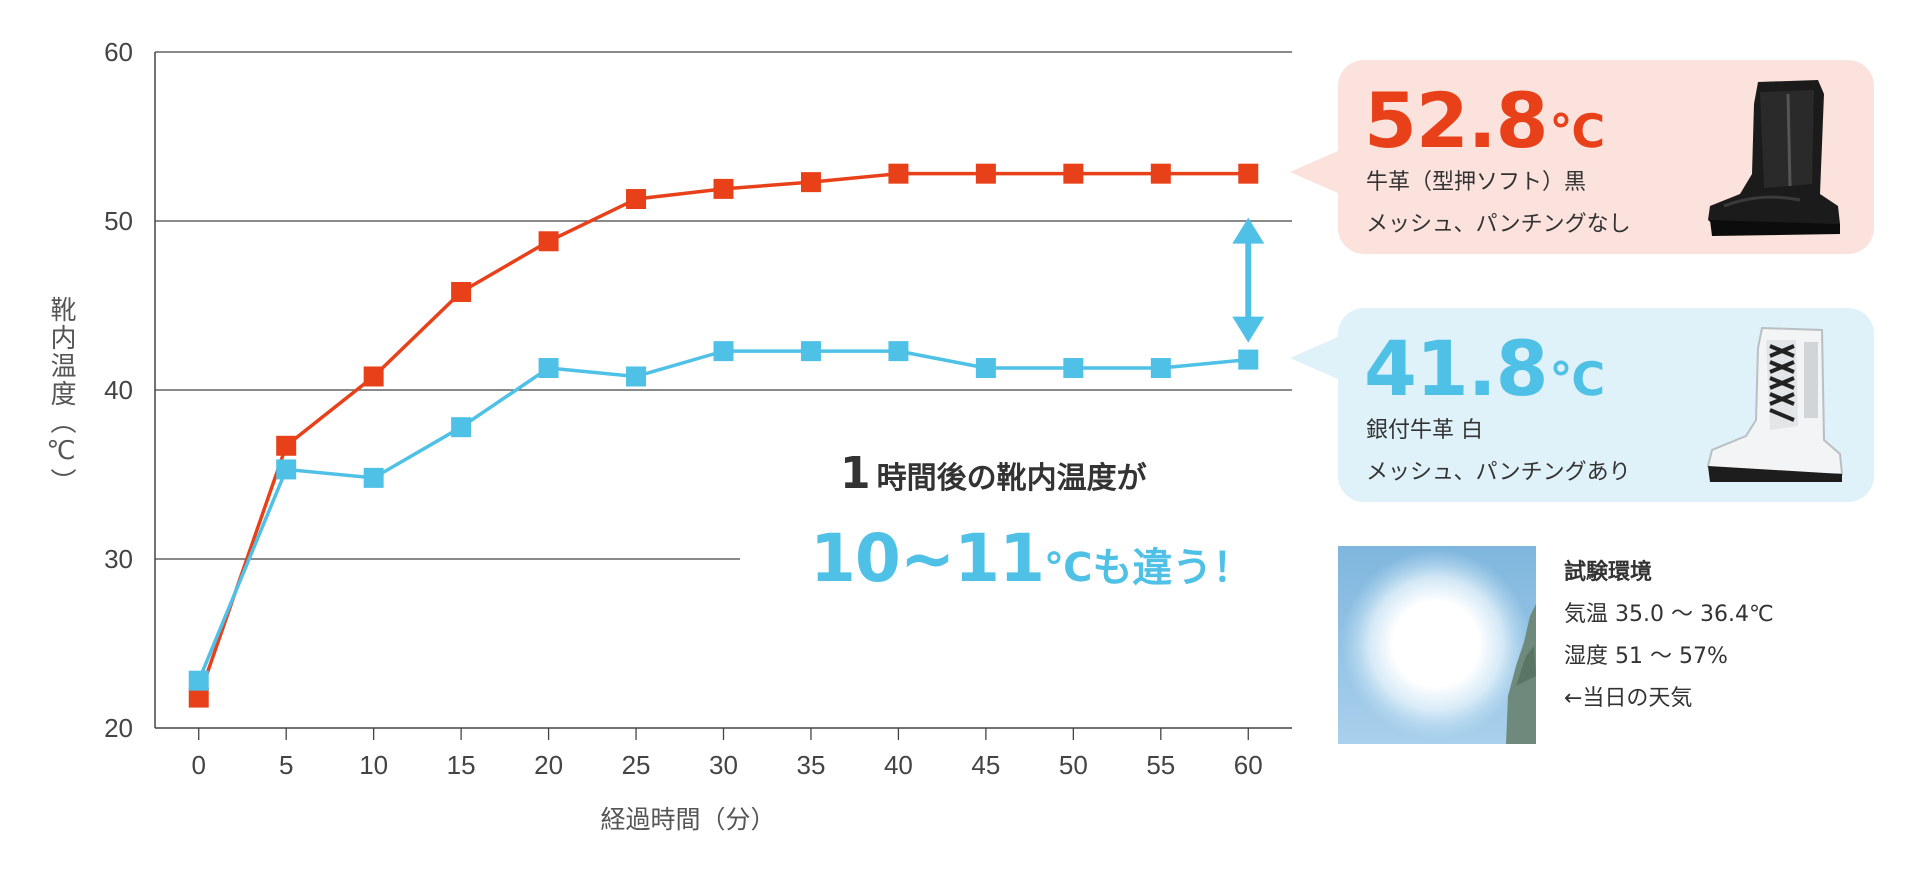 The height and width of the screenshot is (873, 1920). What do you see at coordinates (1248, 329) in the screenshot?
I see `arrow-head-down` at bounding box center [1248, 329].